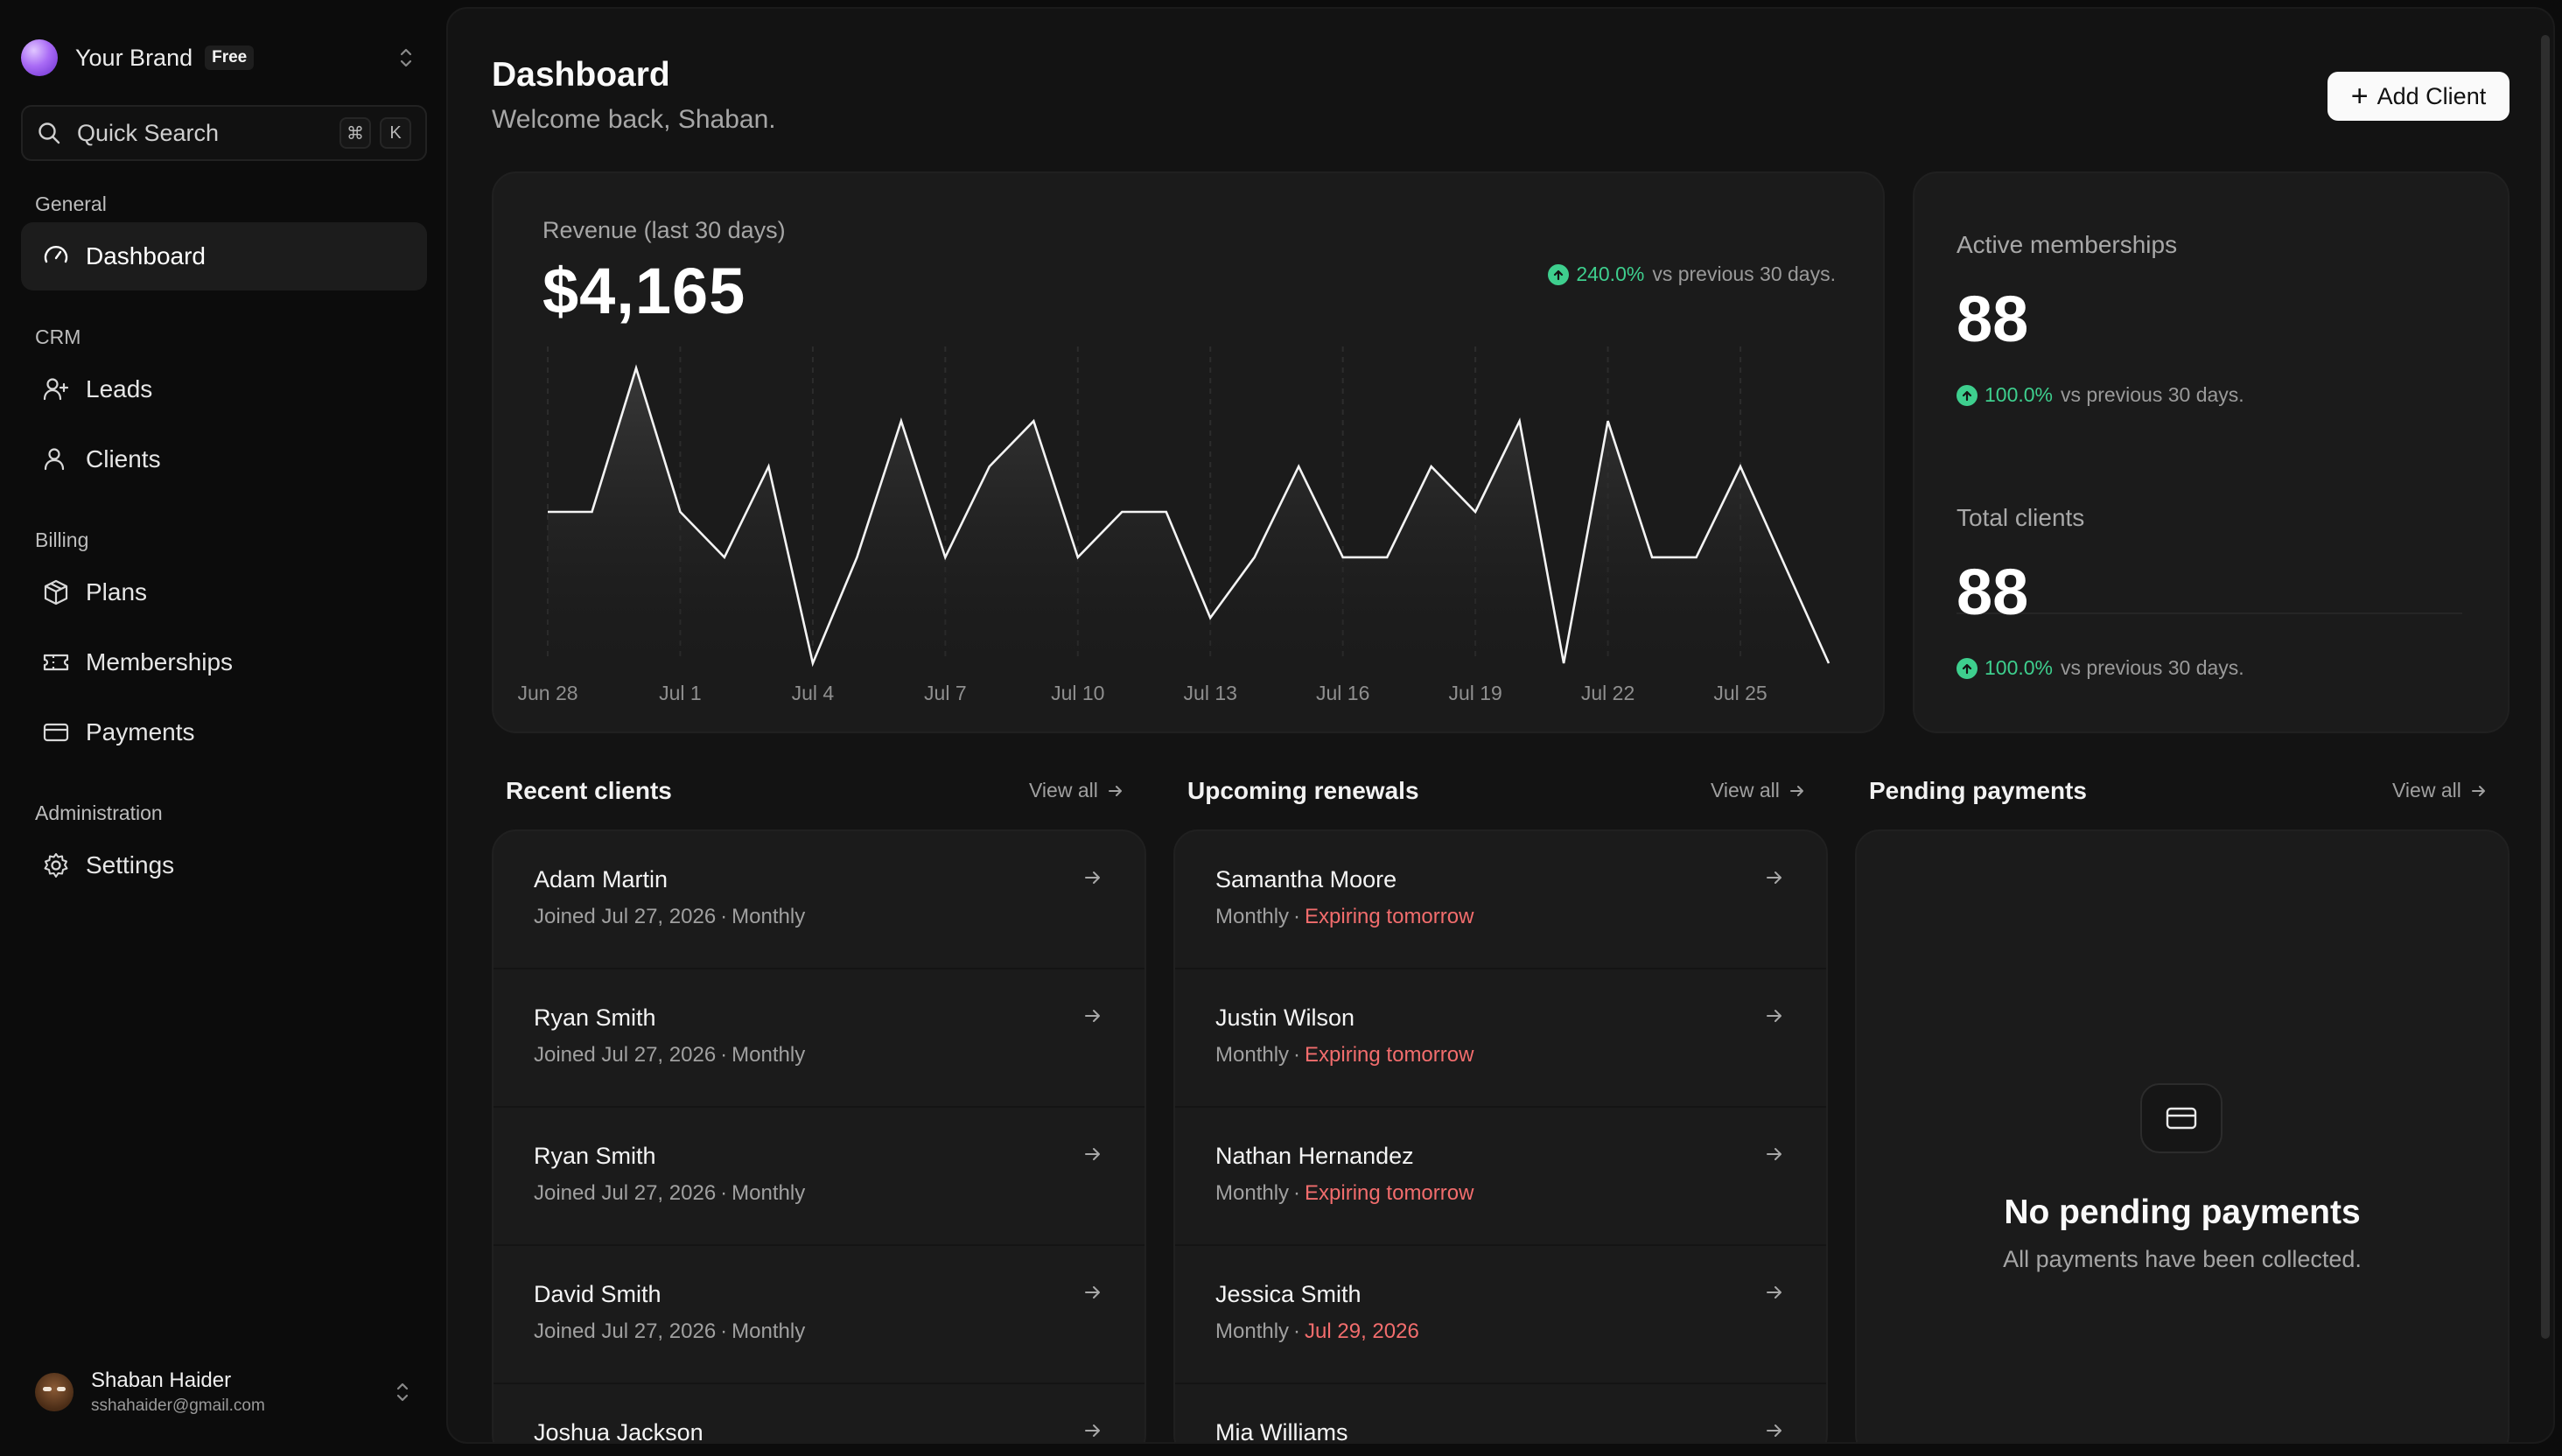 This screenshot has height=1456, width=2562. I want to click on page-title: Dashboard, so click(581, 75).